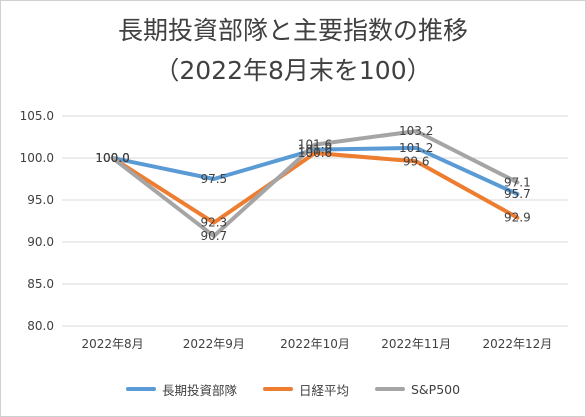  I want to click on x-tick-label: 2022年11月, so click(416, 344).